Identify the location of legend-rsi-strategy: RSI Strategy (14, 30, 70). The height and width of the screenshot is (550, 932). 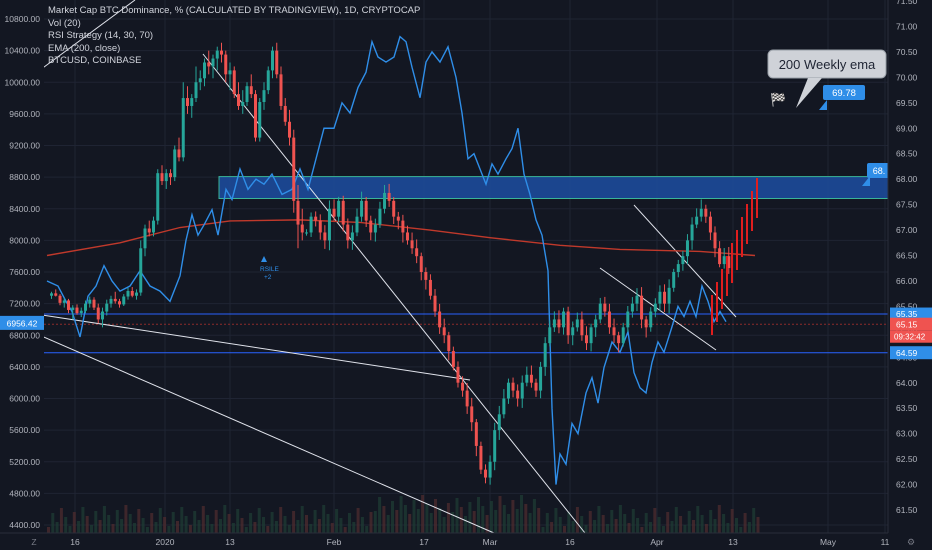
(101, 35).